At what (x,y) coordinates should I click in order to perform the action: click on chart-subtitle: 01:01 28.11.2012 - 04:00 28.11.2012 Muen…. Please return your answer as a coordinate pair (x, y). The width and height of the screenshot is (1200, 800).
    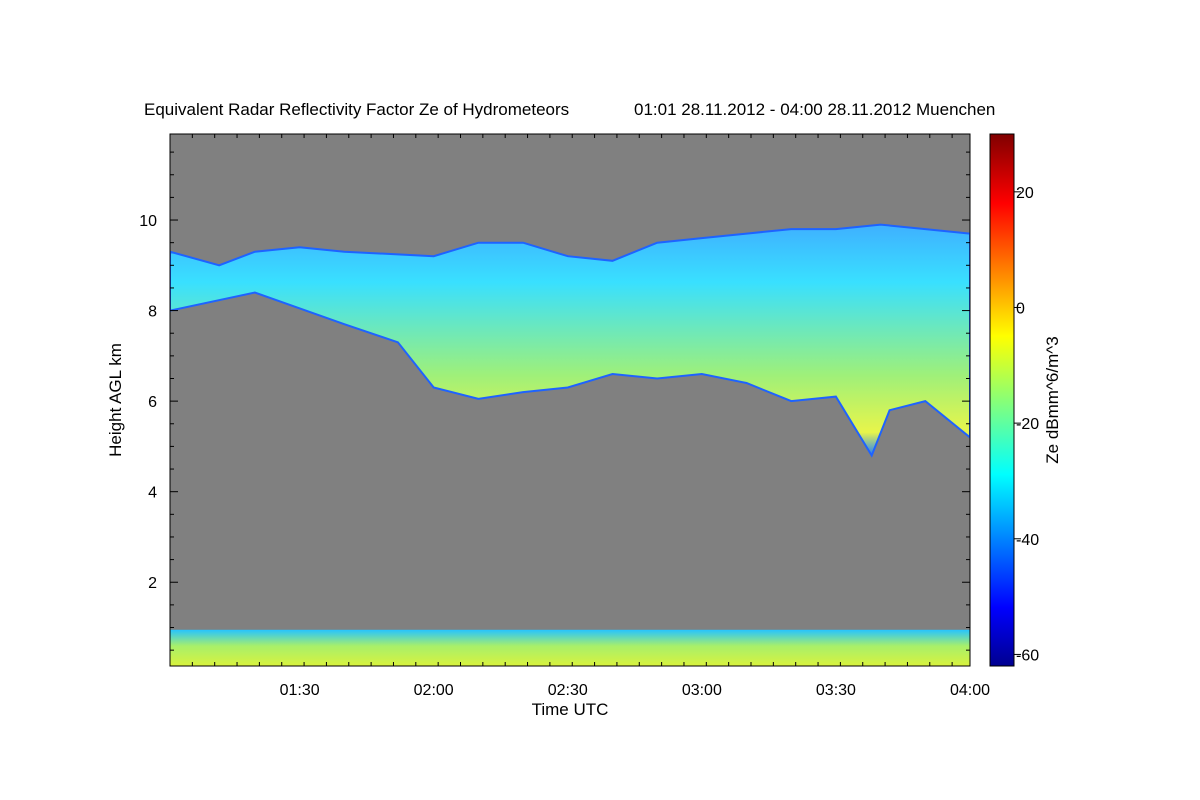
    Looking at the image, I should click on (814, 109).